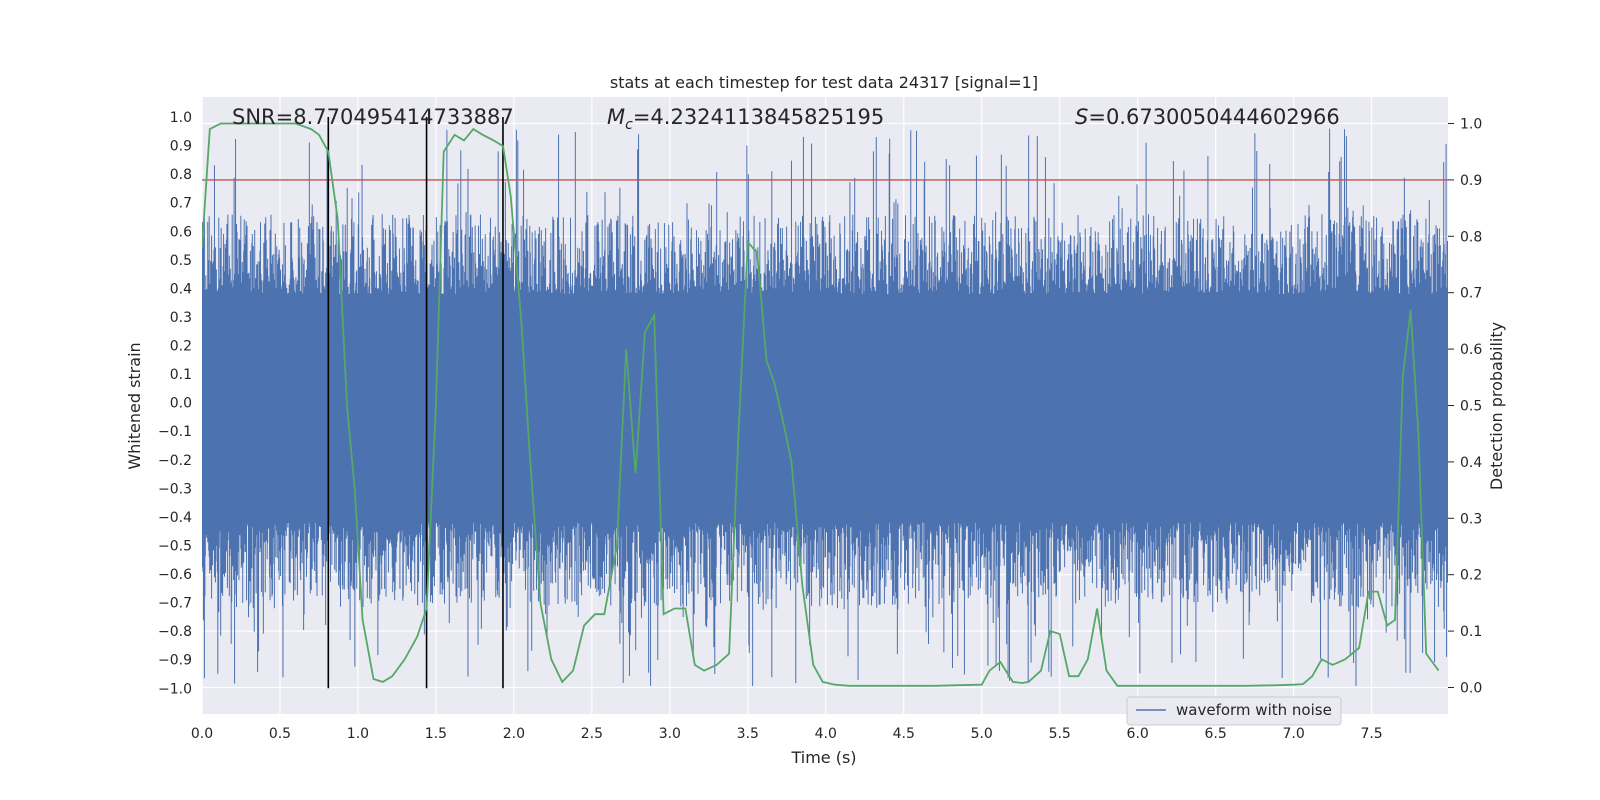  What do you see at coordinates (181, 118) in the screenshot?
I see `left-y-tick-label: 1.0` at bounding box center [181, 118].